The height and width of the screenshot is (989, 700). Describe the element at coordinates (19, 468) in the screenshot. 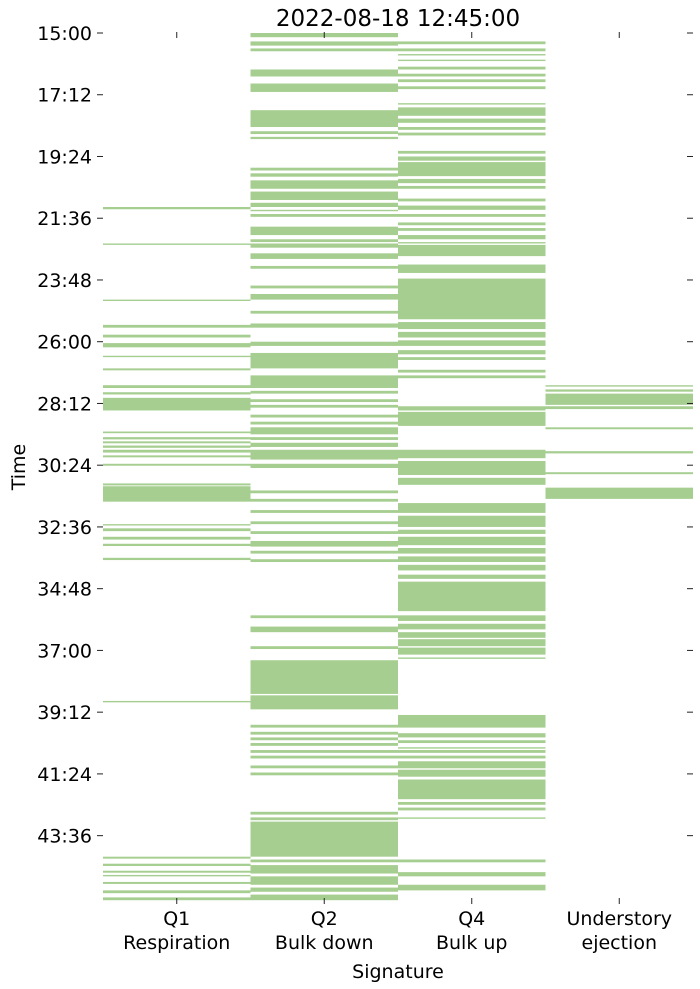

I see `y-axis-label: Time` at that location.